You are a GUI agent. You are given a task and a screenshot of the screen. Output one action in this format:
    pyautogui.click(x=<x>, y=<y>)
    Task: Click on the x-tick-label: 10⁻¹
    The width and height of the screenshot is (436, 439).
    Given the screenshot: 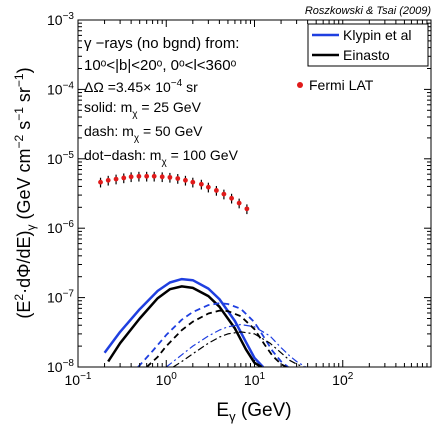 What is the action you would take?
    pyautogui.click(x=78, y=379)
    